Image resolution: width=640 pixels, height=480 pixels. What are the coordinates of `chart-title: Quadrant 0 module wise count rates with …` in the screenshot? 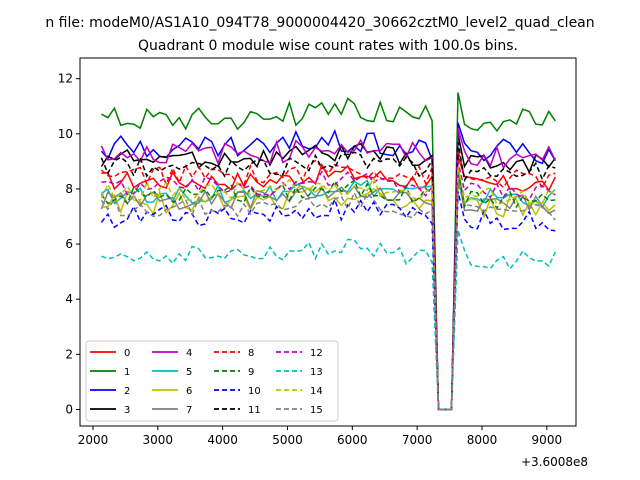 It's located at (328, 46).